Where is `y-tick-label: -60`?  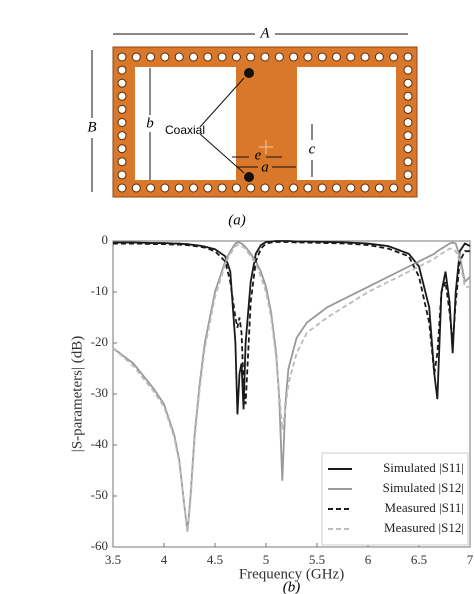 y-tick-label: -60 is located at coordinates (99, 545).